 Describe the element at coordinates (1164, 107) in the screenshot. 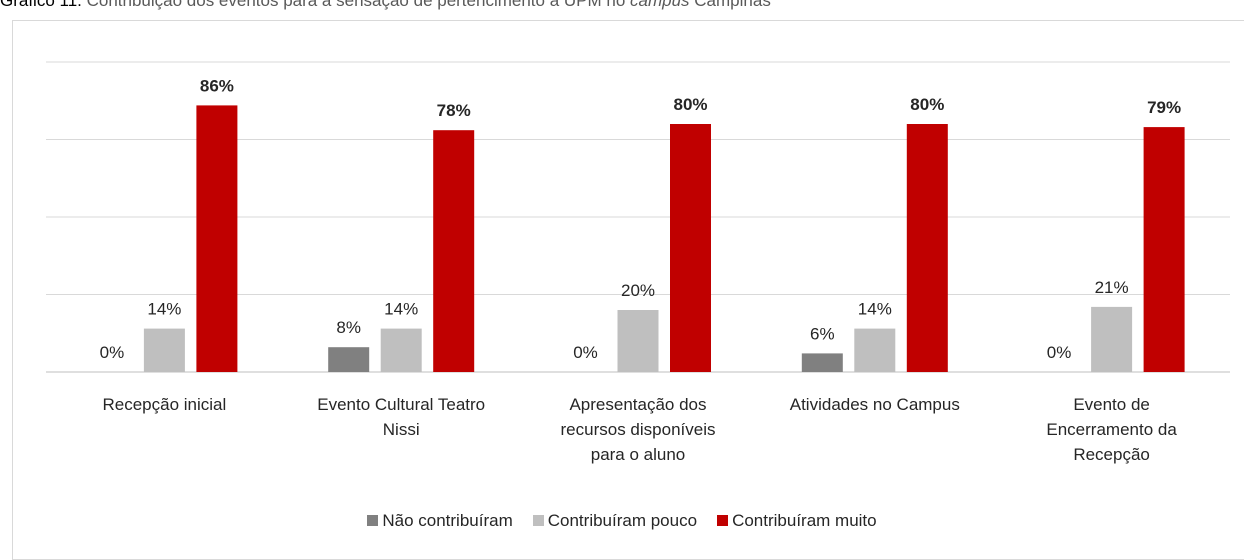

I see `data-label: 79%` at that location.